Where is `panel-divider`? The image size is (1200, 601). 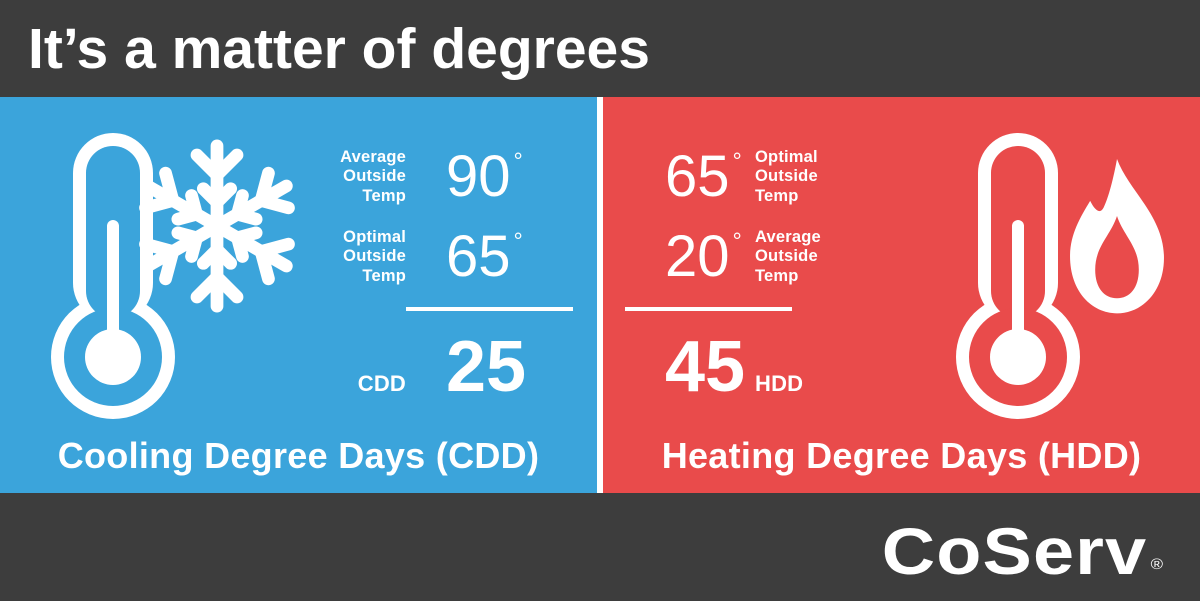
panel-divider is located at coordinates (600, 295).